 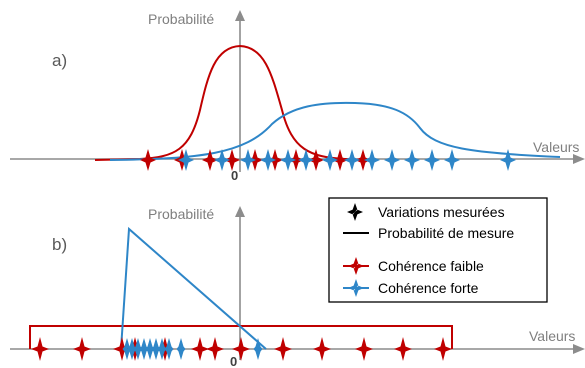 I want to click on legend-weak-label: Cohérence faible, so click(x=431, y=266).